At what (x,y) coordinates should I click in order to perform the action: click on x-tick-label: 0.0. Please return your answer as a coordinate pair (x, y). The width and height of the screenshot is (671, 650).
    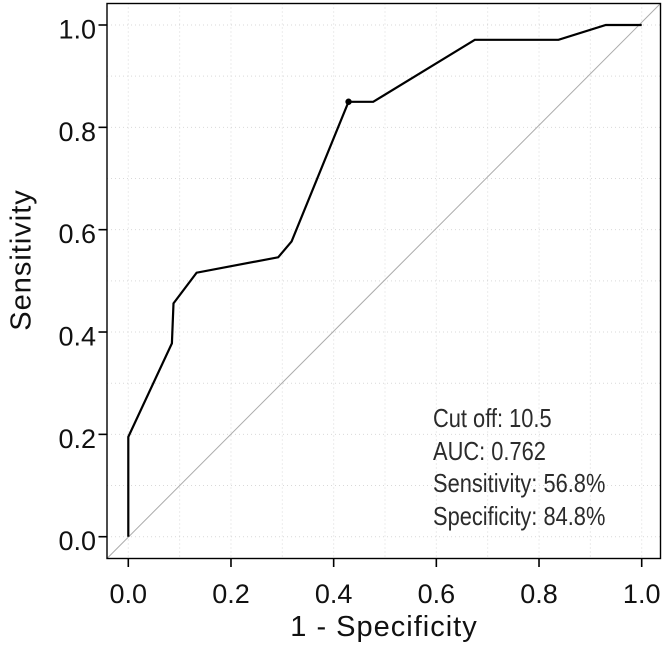
    Looking at the image, I should click on (129, 594).